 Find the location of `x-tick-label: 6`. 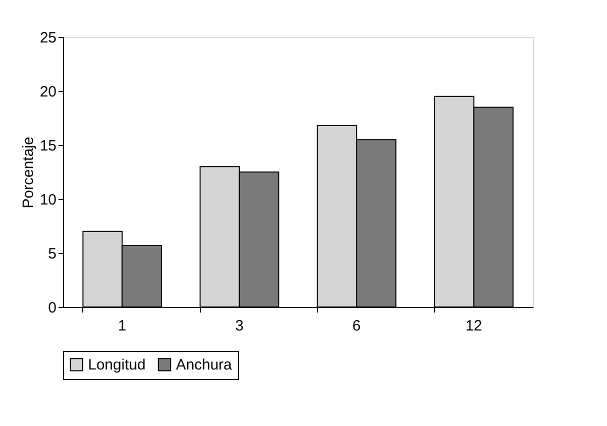

x-tick-label: 6 is located at coordinates (356, 326).